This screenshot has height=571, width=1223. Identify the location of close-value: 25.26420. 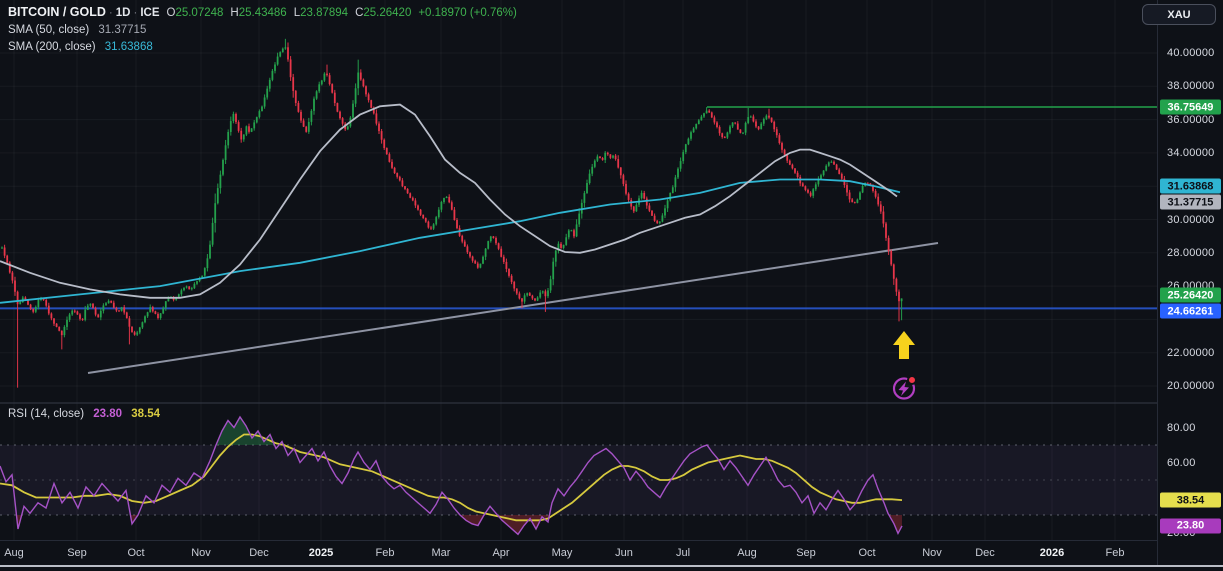
(387, 13).